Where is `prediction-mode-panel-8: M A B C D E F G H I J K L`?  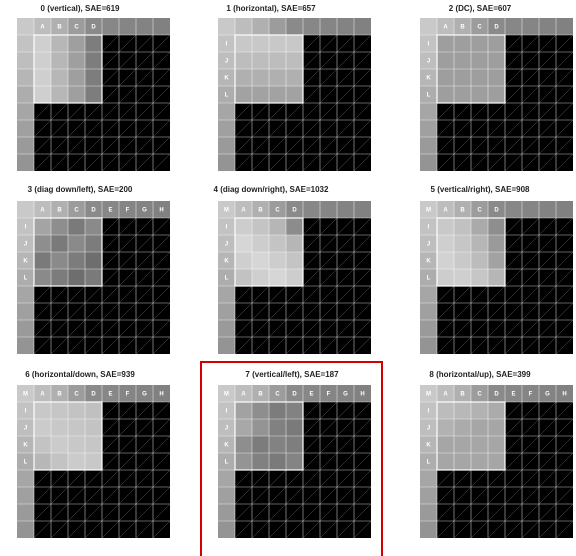
prediction-mode-panel-8: M A B C D E F G H I J K L is located at coordinates (496, 461).